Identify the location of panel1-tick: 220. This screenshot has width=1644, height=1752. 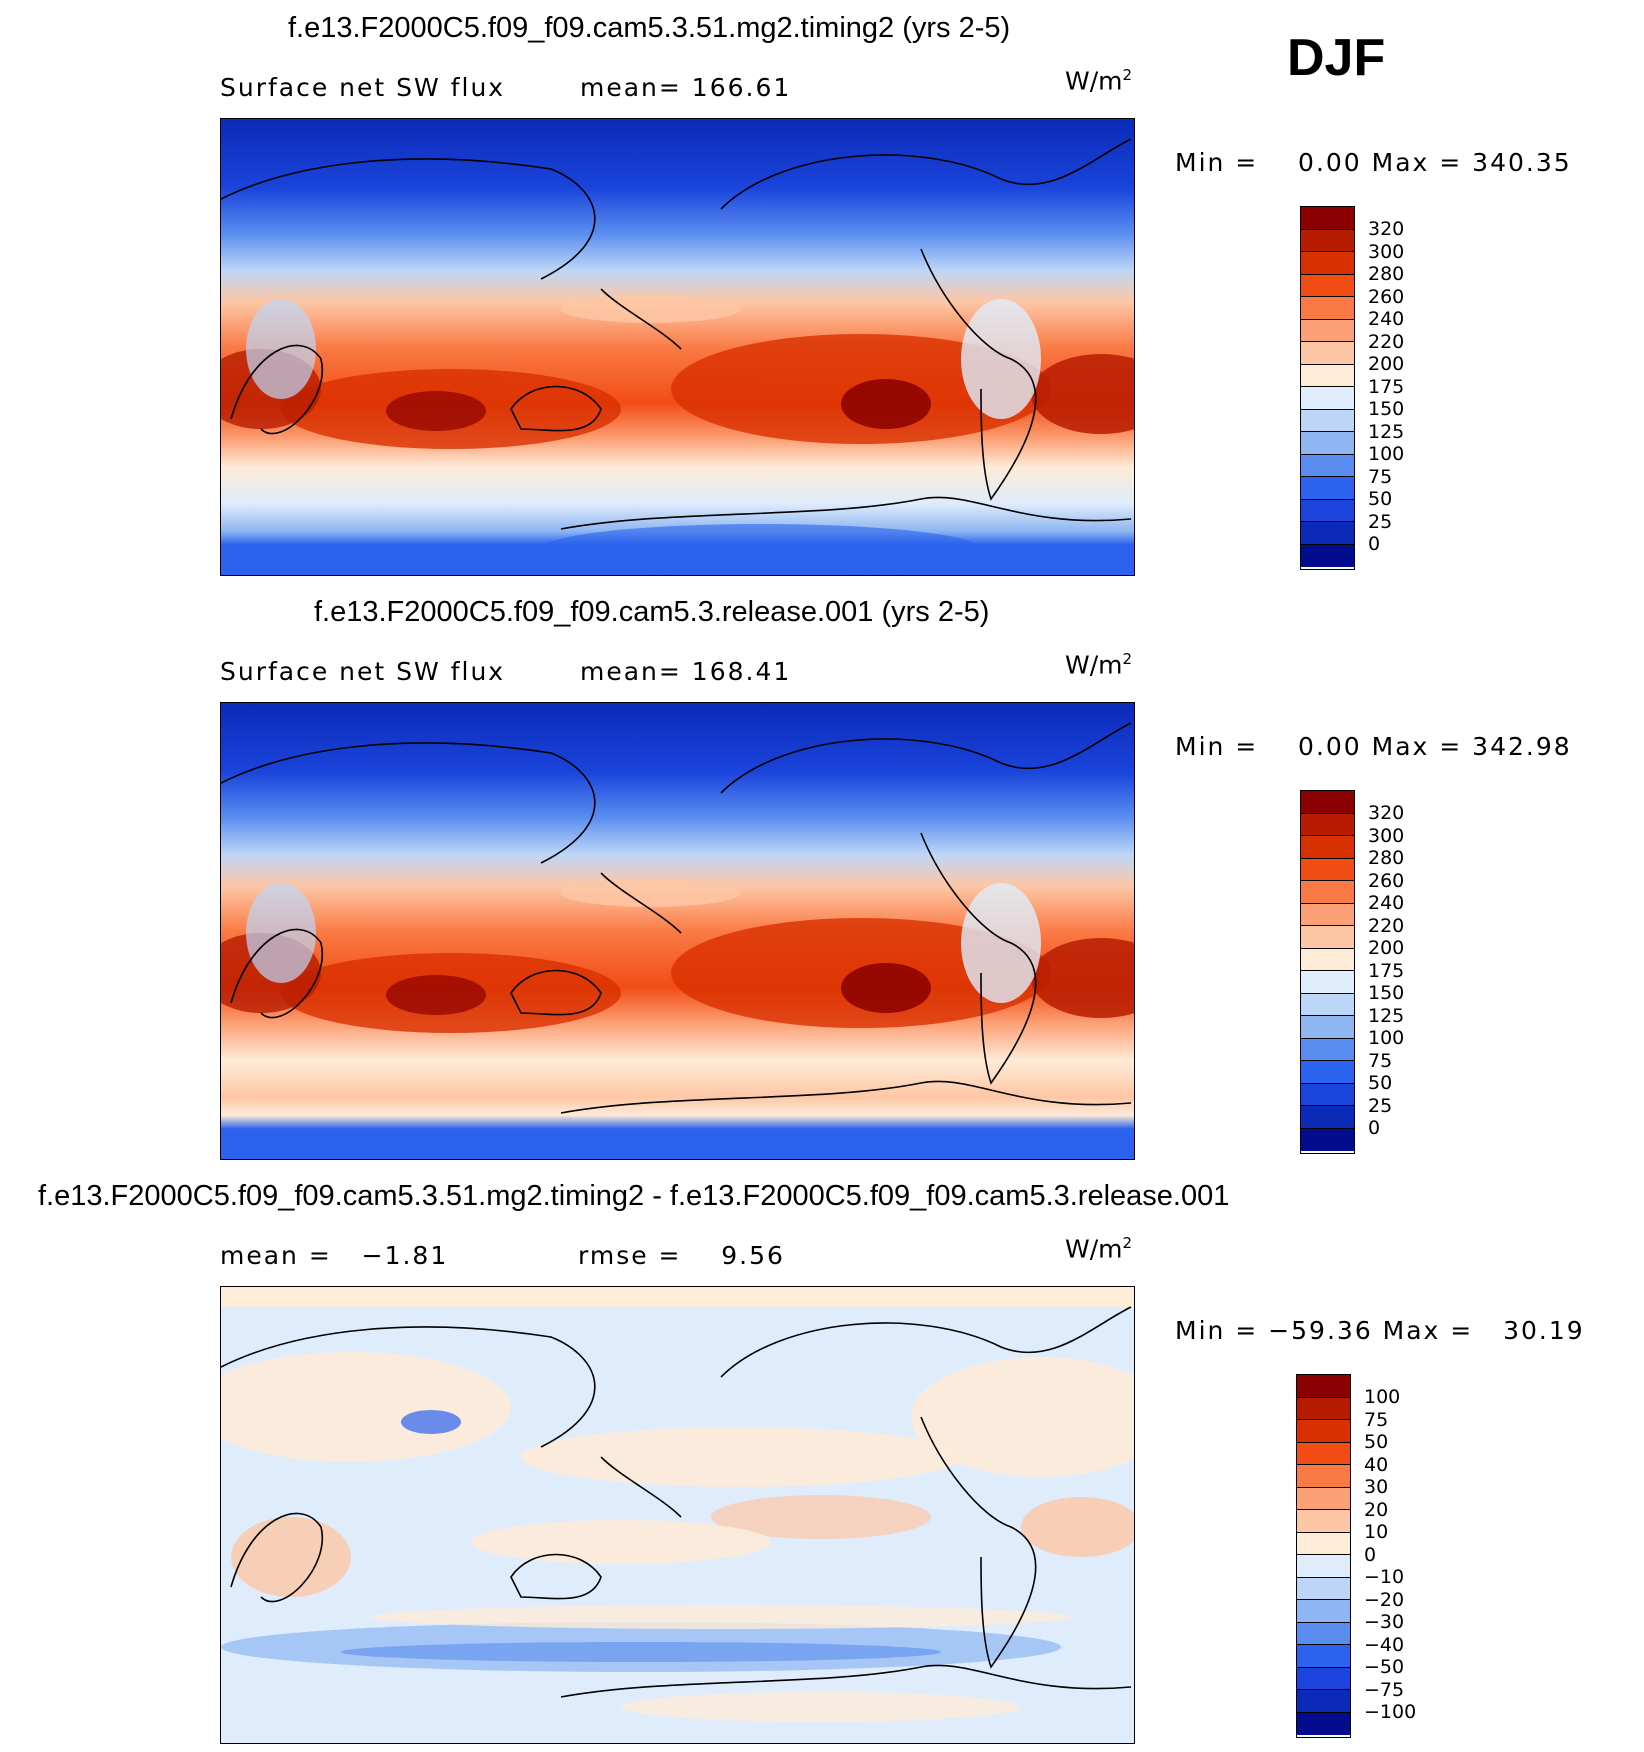
(1386, 342).